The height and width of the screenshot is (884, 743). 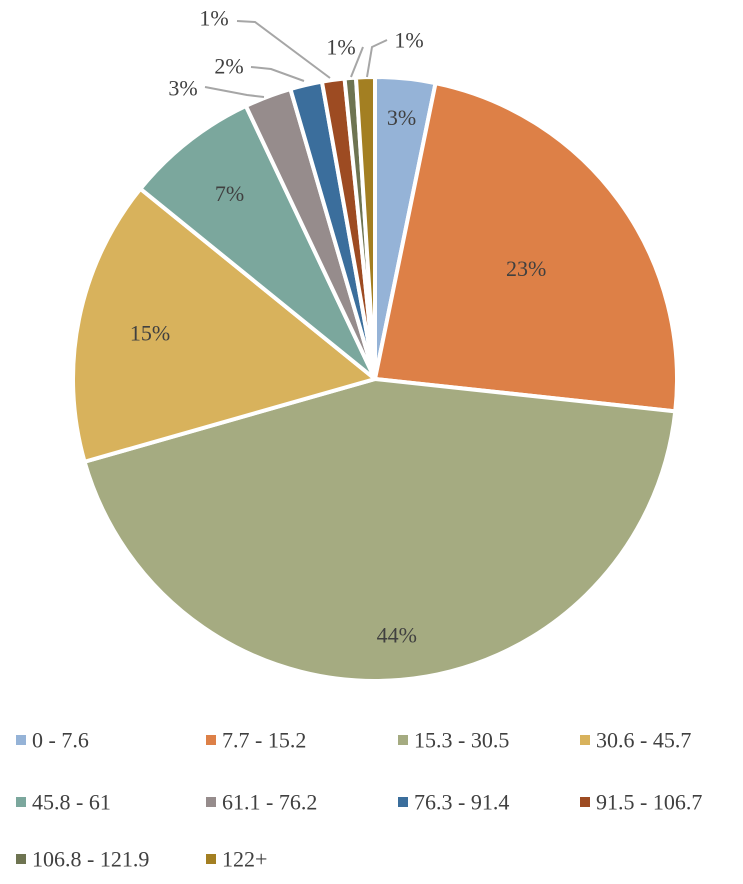 I want to click on data-label-15-3-30-5: 44%, so click(x=397, y=634).